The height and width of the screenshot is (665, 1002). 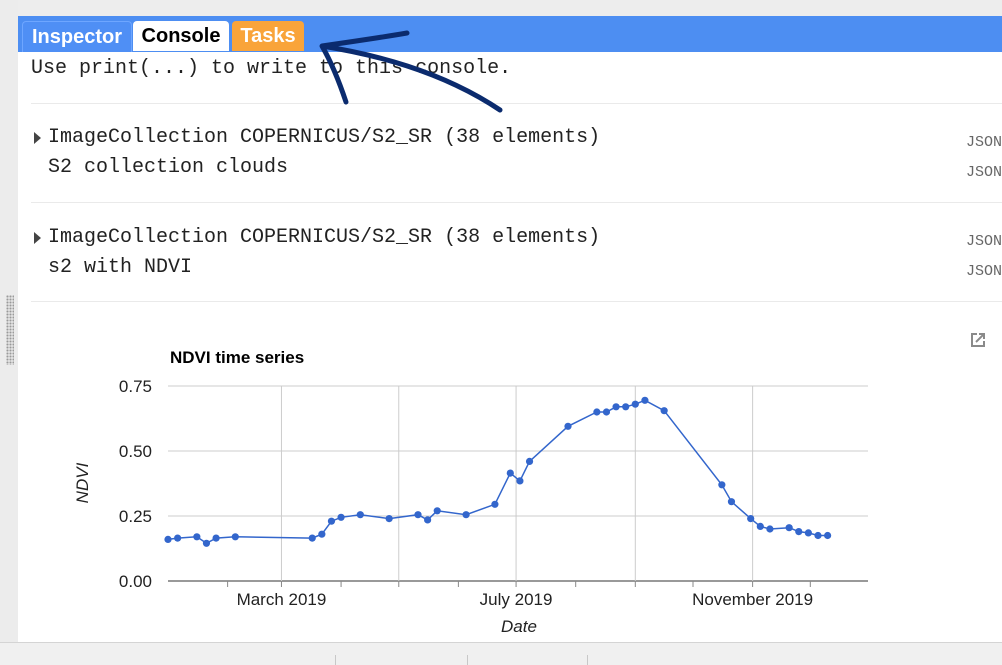 I want to click on console-entry-label: s2 with NDVI, so click(x=120, y=267).